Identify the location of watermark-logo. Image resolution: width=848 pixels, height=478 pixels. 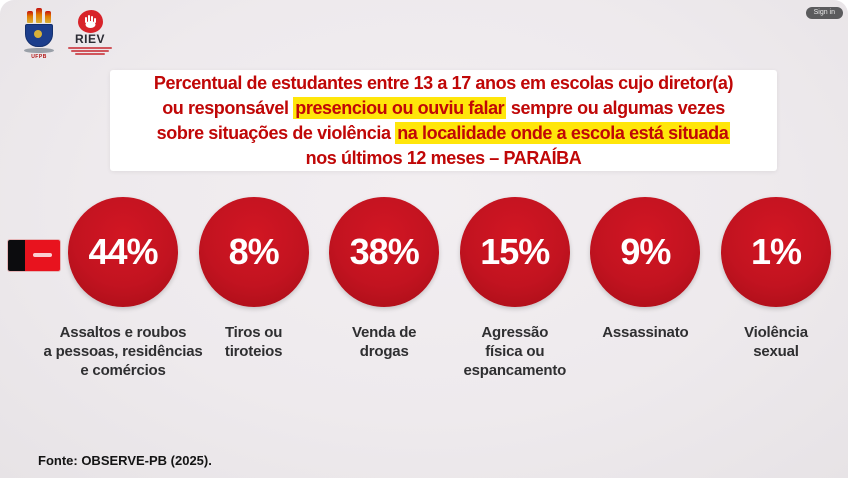
(34, 255).